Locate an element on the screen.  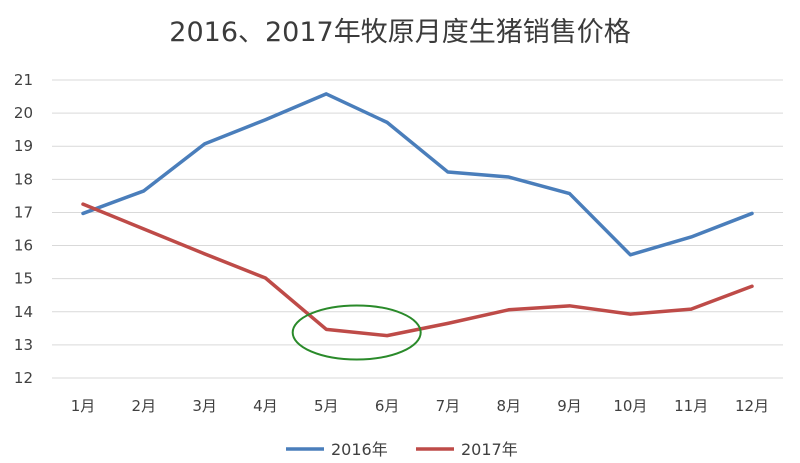
x-tick-label: 4月 is located at coordinates (265, 406).